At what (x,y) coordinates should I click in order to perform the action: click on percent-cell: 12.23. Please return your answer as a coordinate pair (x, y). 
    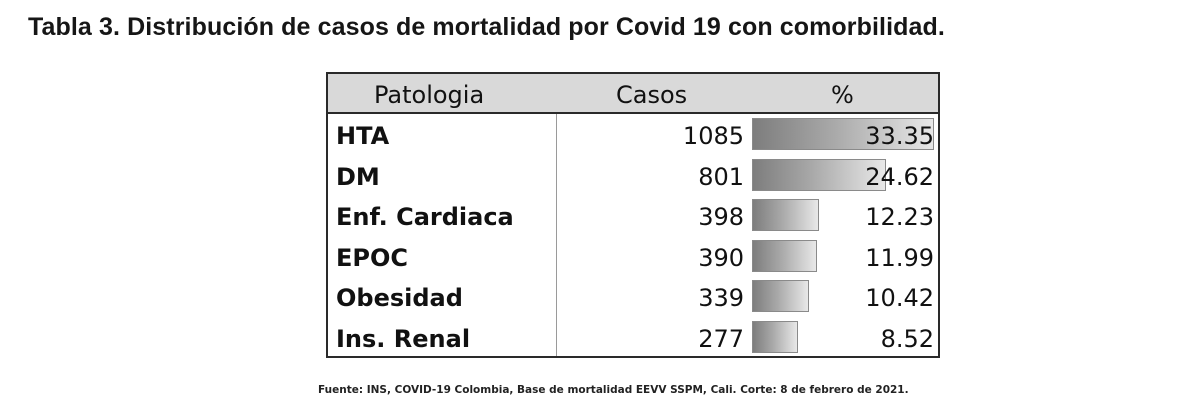
    Looking at the image, I should click on (899, 217).